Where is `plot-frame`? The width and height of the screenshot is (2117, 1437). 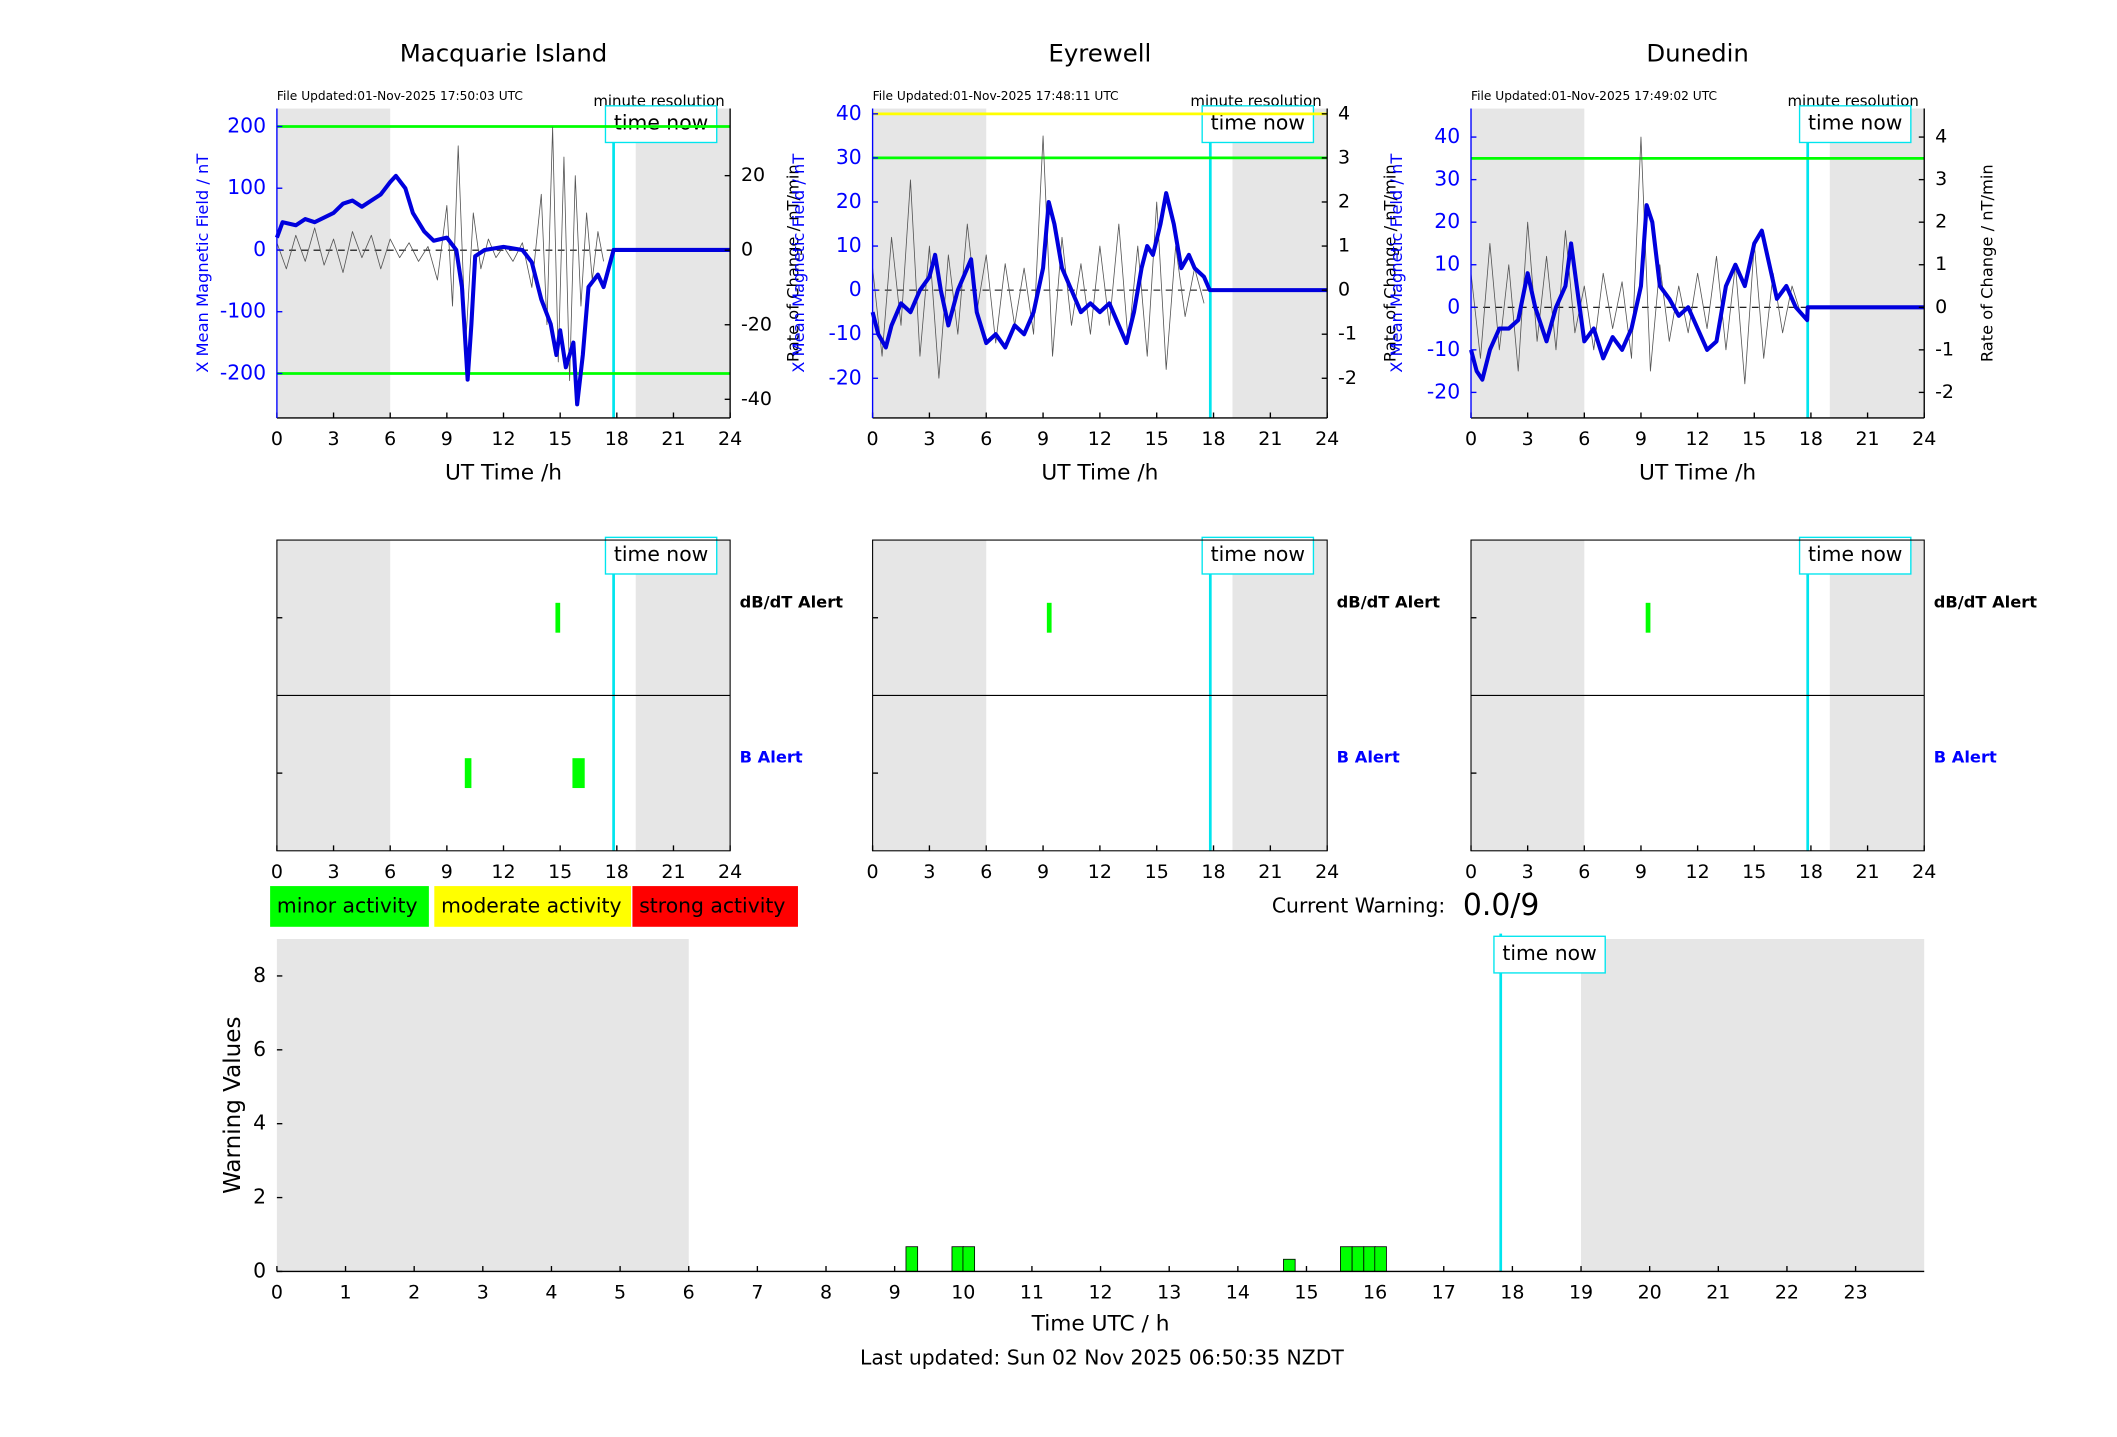
plot-frame is located at coordinates (1100, 695).